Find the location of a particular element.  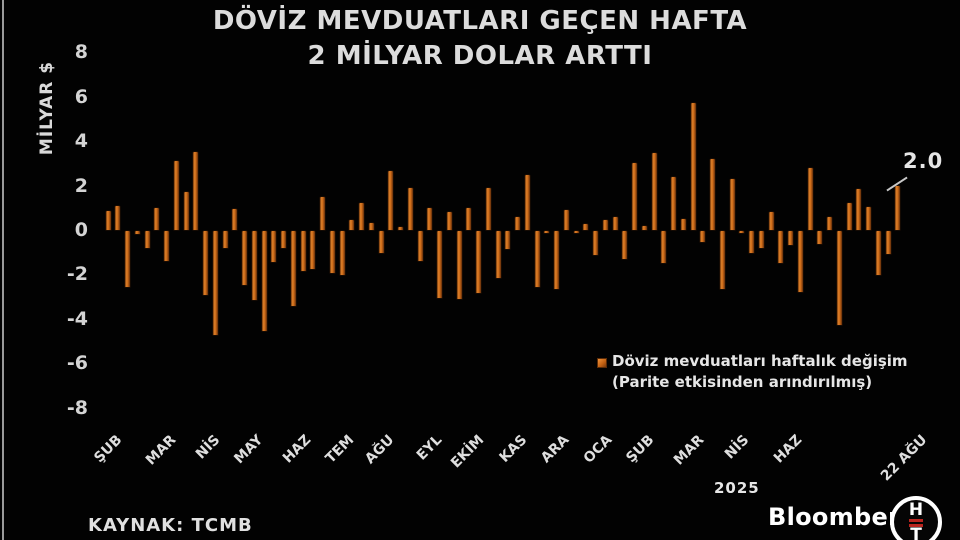

ht-badge-icon: H T is located at coordinates (916, 518).